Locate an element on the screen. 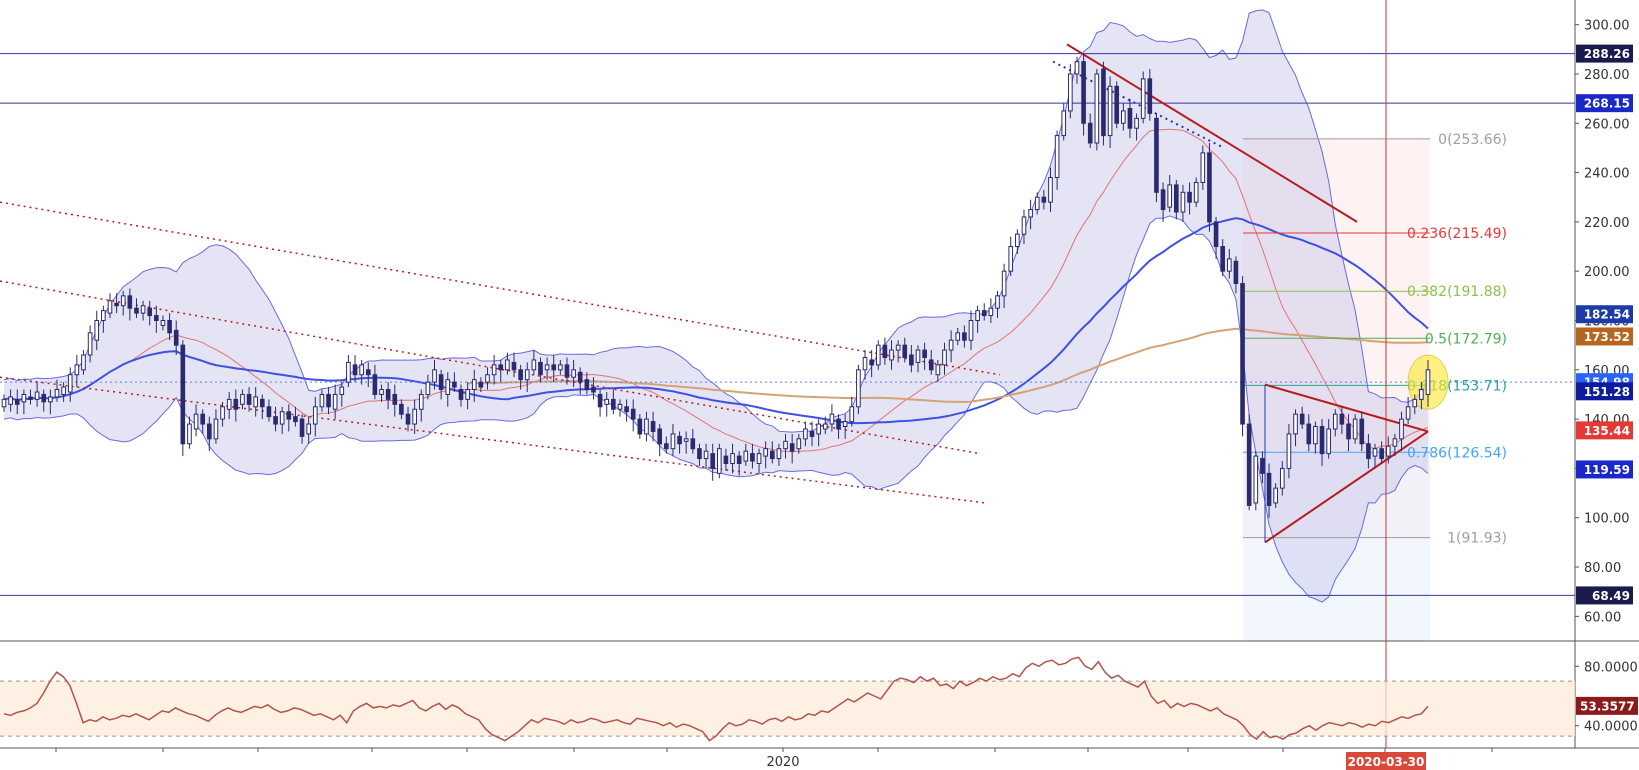  price-badge-text: 182.54 is located at coordinates (1607, 315).